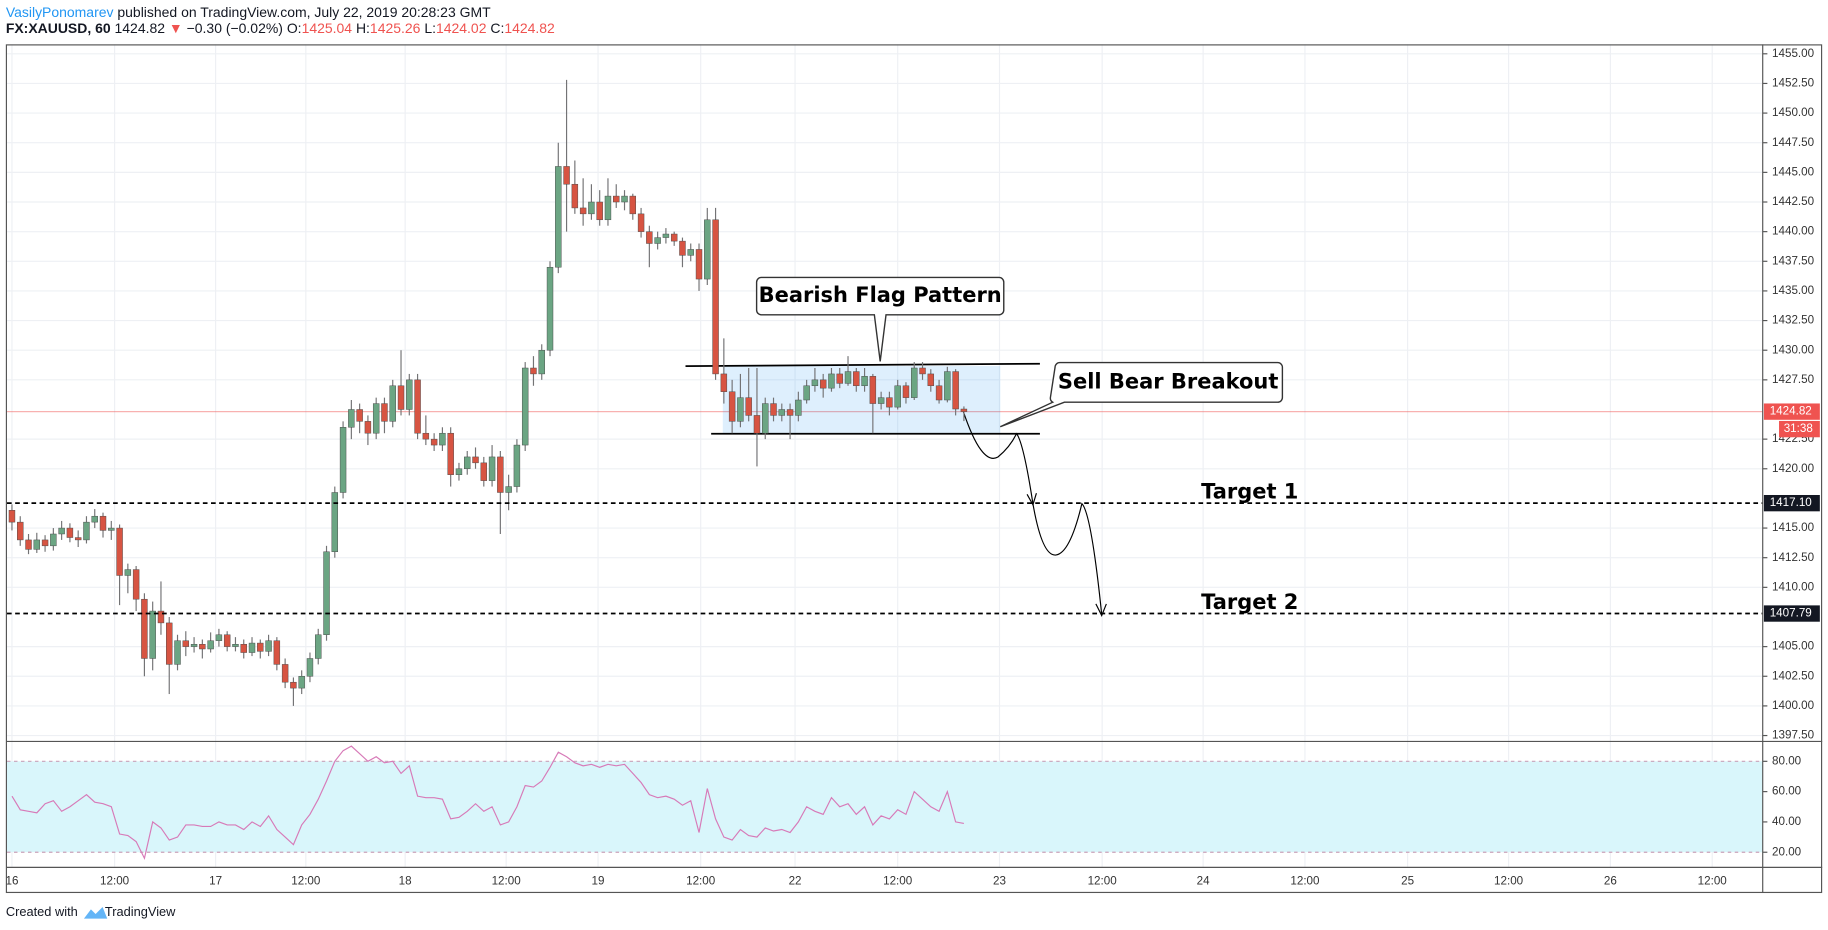 Image resolution: width=1828 pixels, height=930 pixels. I want to click on y-tick-label: 40.00, so click(1787, 821).